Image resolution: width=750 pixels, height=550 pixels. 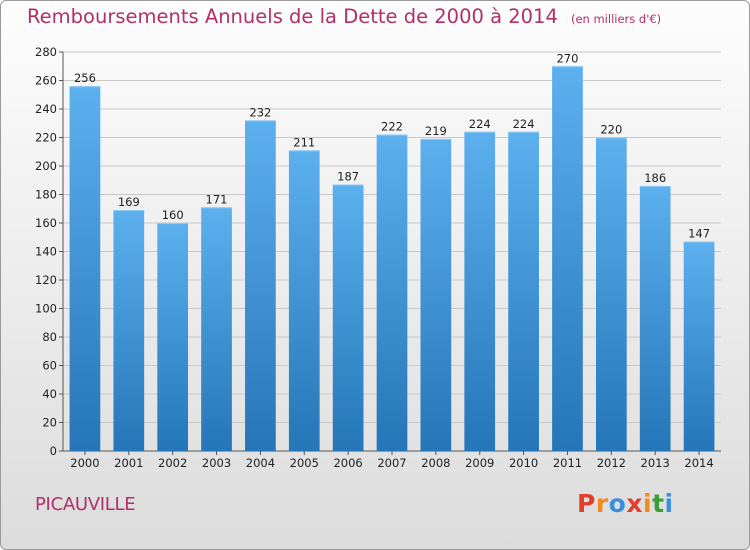 I want to click on y-tick-label: 220, so click(x=46, y=138).